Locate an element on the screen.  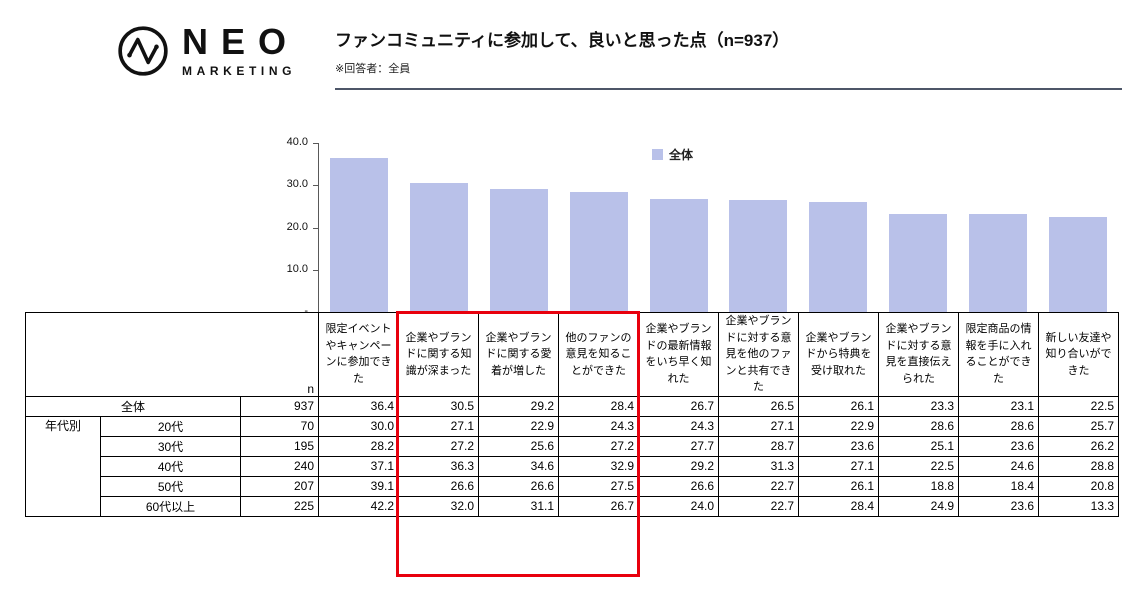
cell-value: 27.2 is located at coordinates (439, 446).